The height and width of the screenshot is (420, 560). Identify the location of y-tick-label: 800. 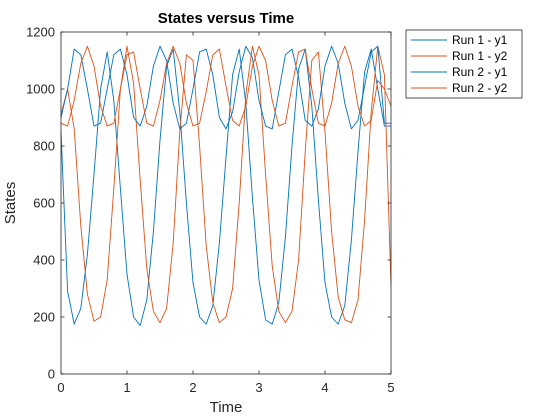
(44, 146).